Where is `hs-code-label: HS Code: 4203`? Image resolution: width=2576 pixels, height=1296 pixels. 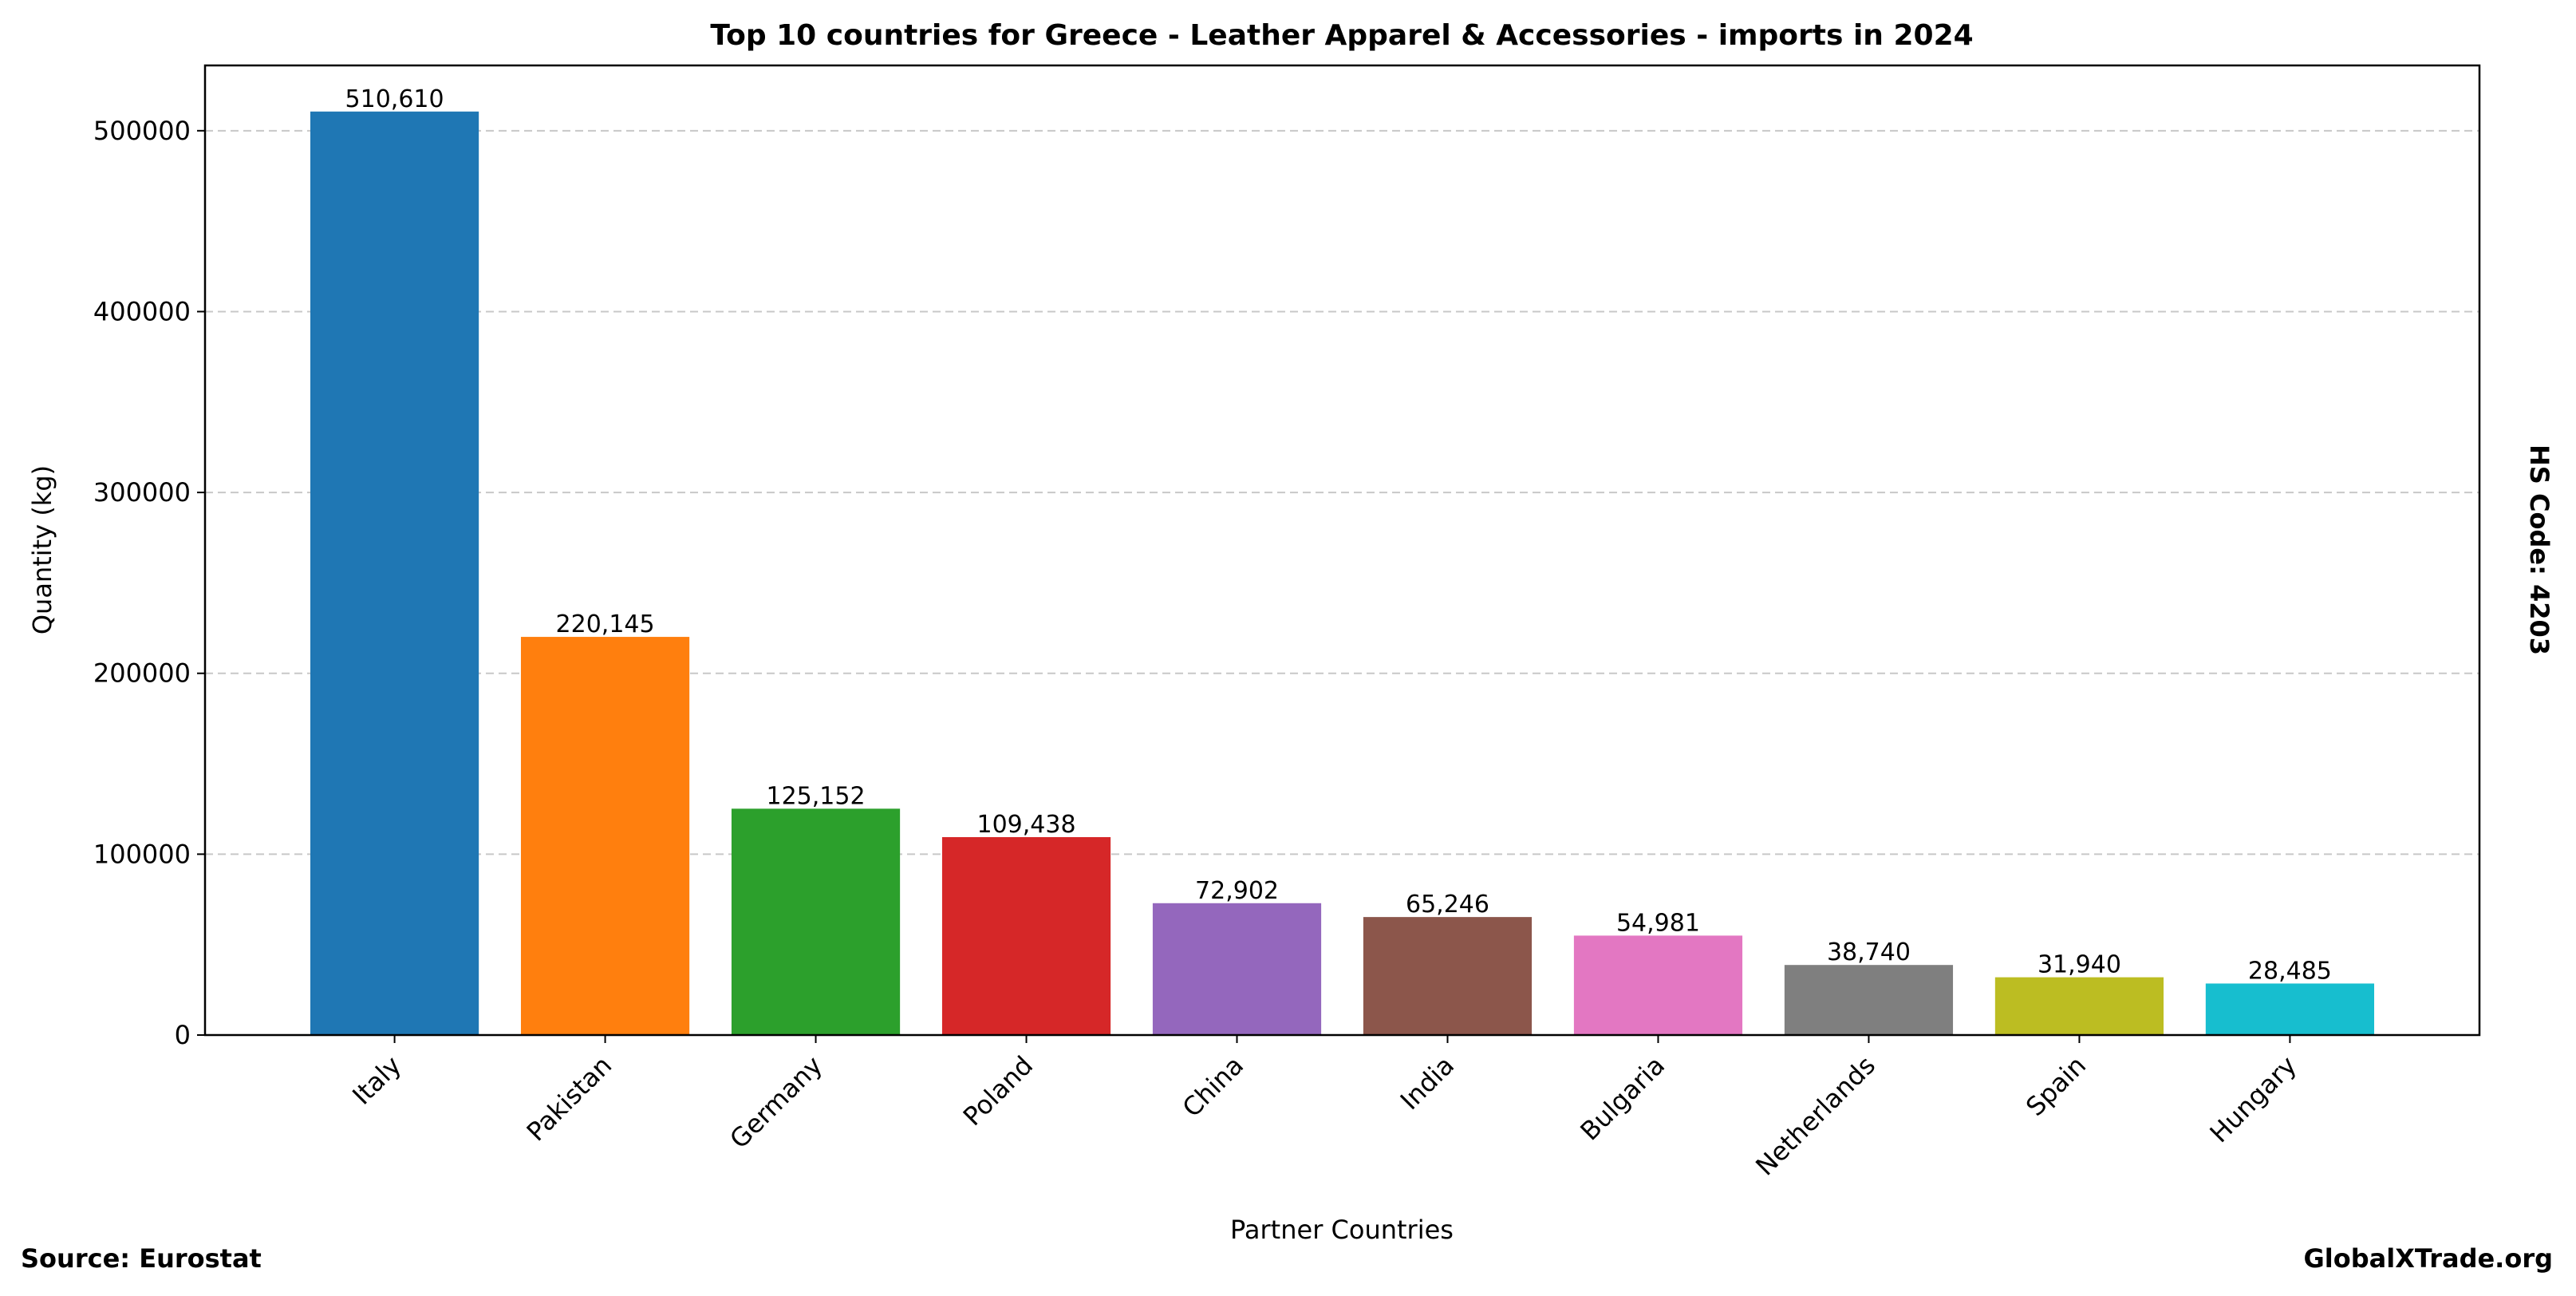 hs-code-label: HS Code: 4203 is located at coordinates (2539, 550).